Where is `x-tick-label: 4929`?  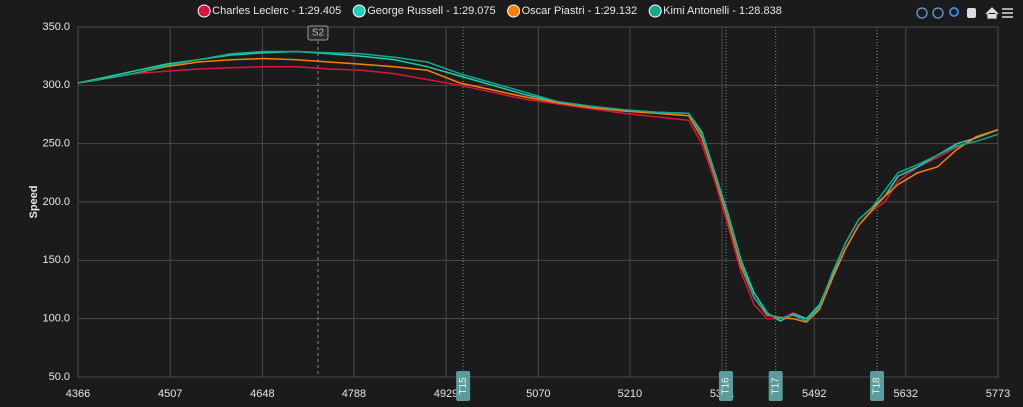 x-tick-label: 4929 is located at coordinates (446, 394).